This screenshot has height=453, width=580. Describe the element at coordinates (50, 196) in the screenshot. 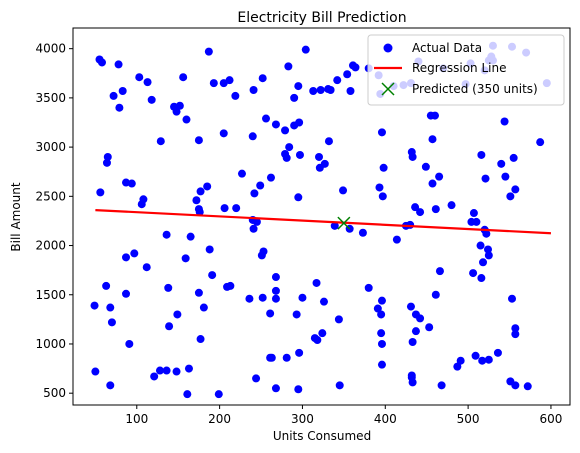

I see `y-tick-label: 2500` at that location.